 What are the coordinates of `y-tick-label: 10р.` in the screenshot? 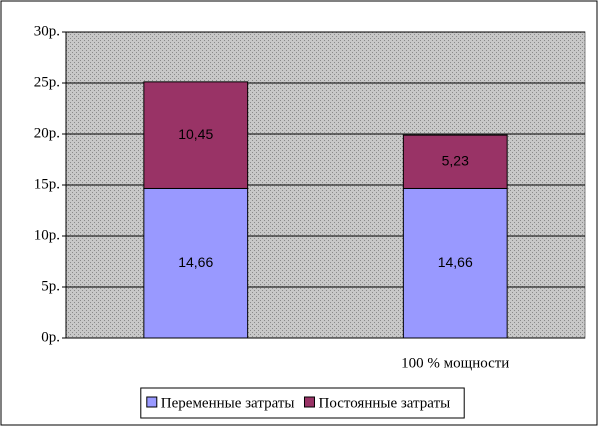 It's located at (47, 235).